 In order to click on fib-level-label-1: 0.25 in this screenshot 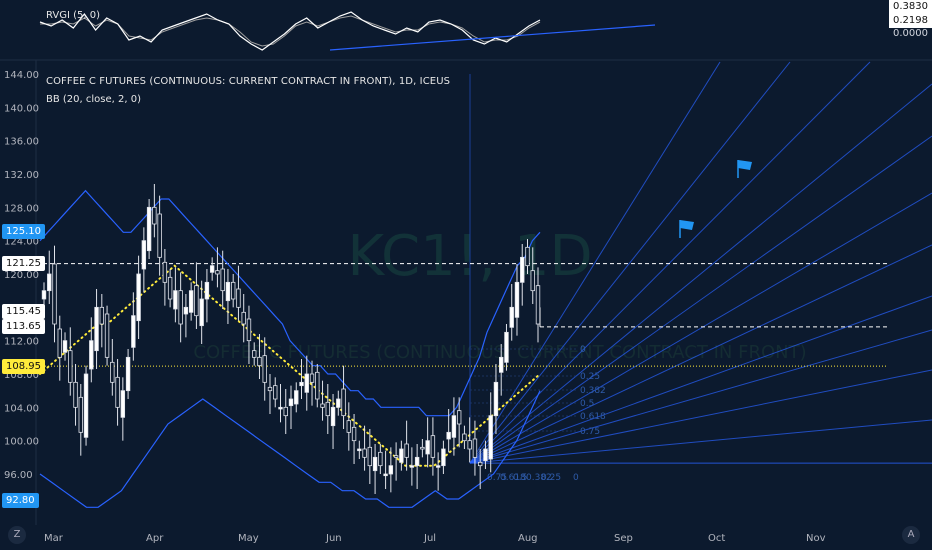, I will do `click(590, 377)`.